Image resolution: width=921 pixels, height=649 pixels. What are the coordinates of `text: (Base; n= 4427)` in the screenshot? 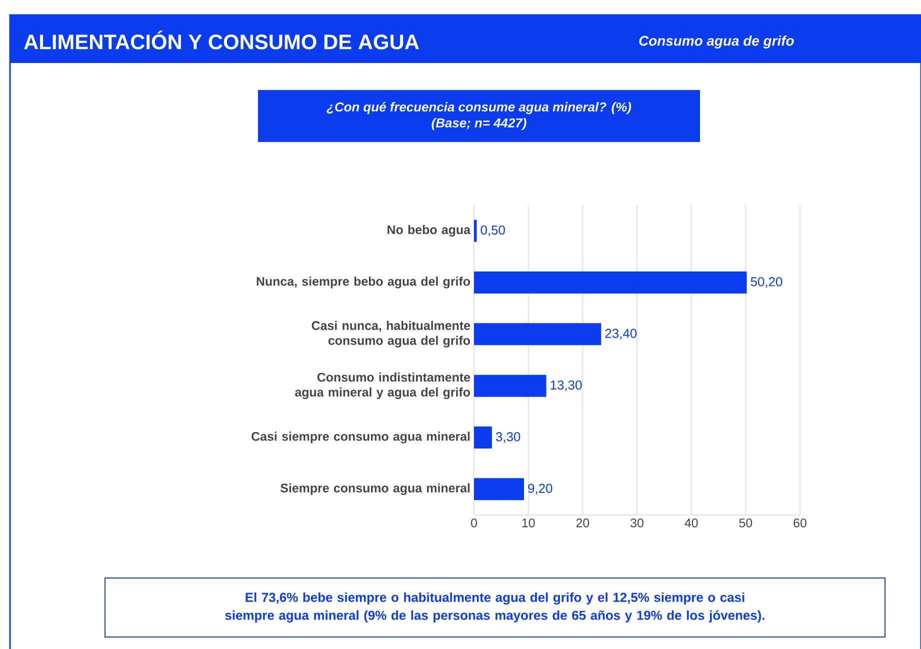 It's located at (479, 124).